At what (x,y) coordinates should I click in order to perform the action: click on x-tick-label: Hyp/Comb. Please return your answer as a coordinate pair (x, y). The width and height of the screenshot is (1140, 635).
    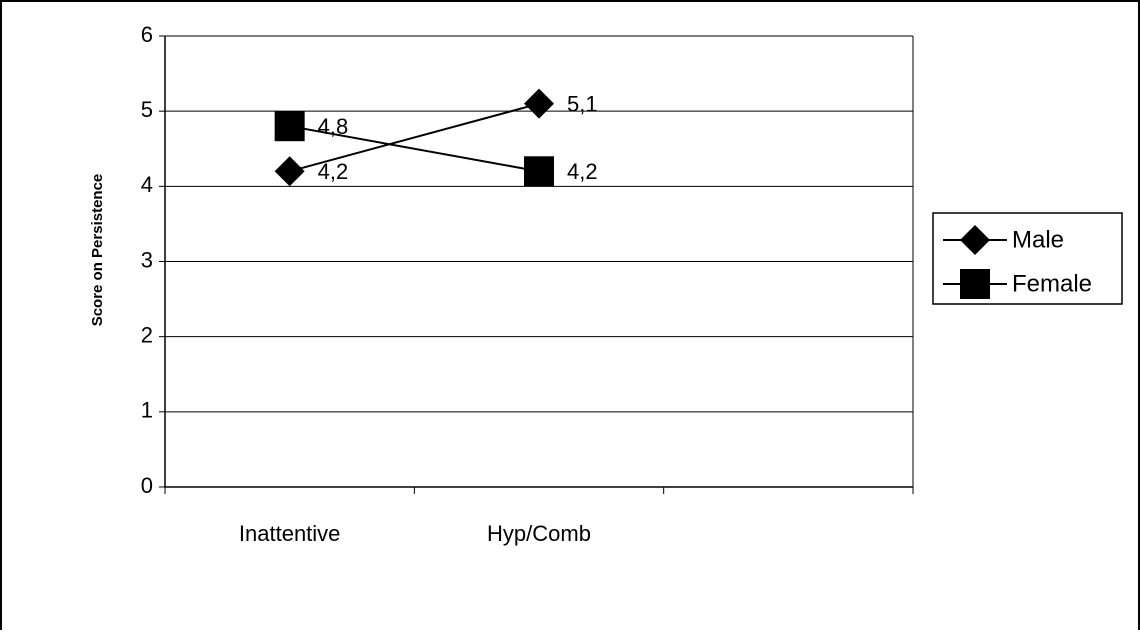
    Looking at the image, I should click on (539, 533).